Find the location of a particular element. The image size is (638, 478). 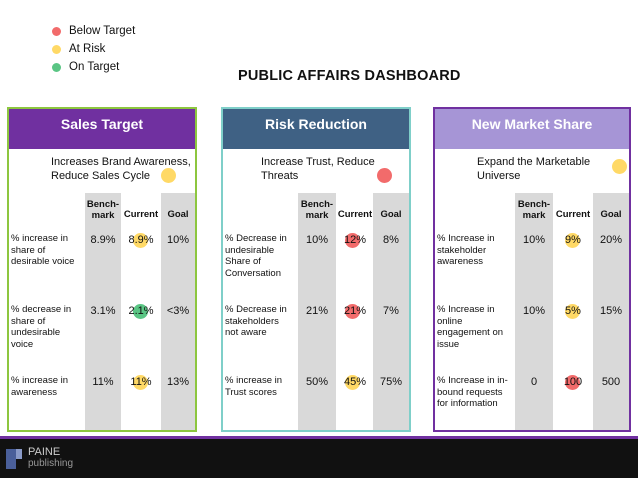

metric-line: Conversation is located at coordinates (253, 273).